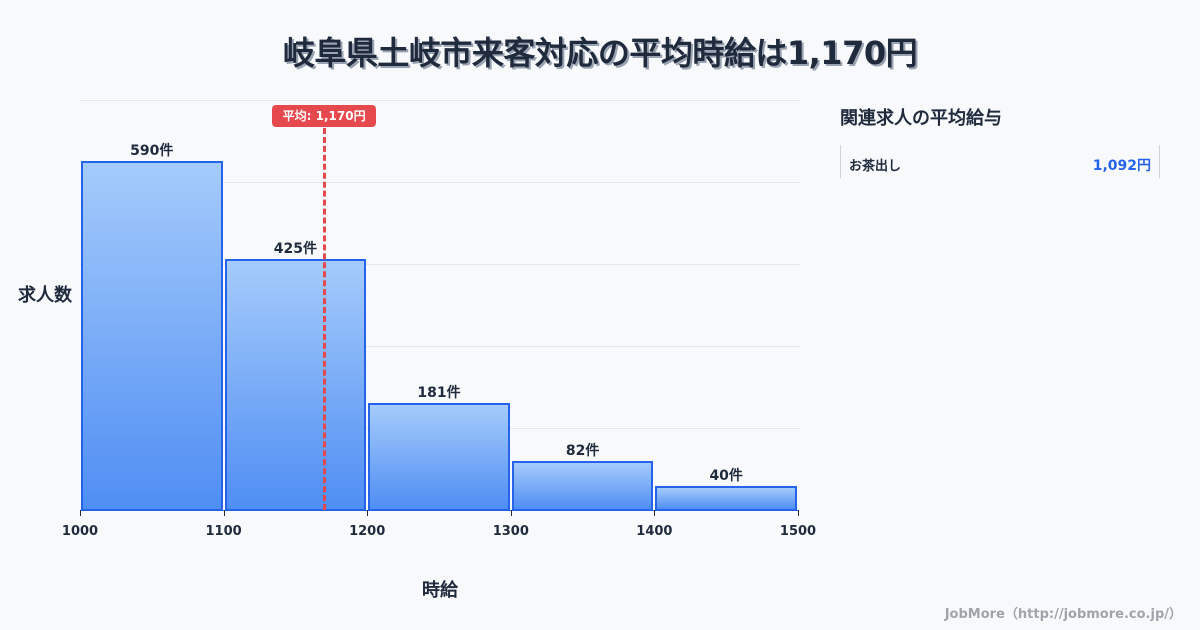 This screenshot has width=1200, height=630. Describe the element at coordinates (875, 166) in the screenshot. I see `related-job-name: お茶出し` at that location.